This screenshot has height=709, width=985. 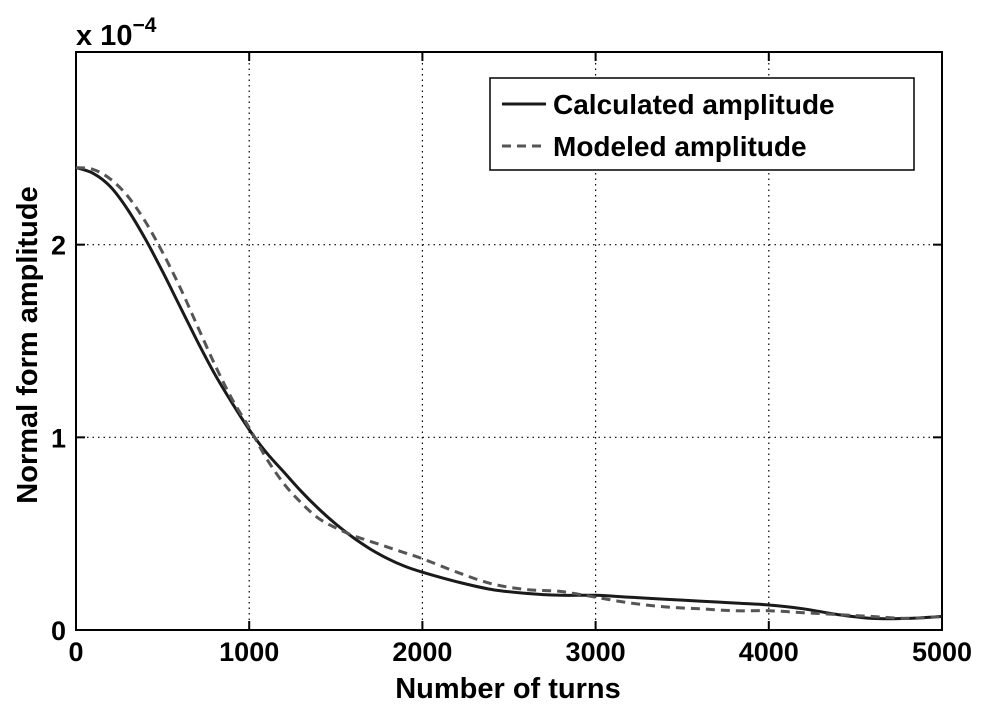 What do you see at coordinates (769, 652) in the screenshot?
I see `x-tick-label: 4000` at bounding box center [769, 652].